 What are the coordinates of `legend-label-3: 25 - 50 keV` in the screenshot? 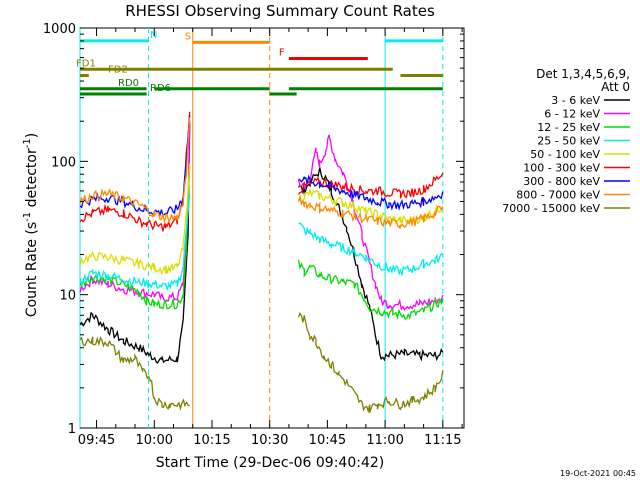 It's located at (568, 141).